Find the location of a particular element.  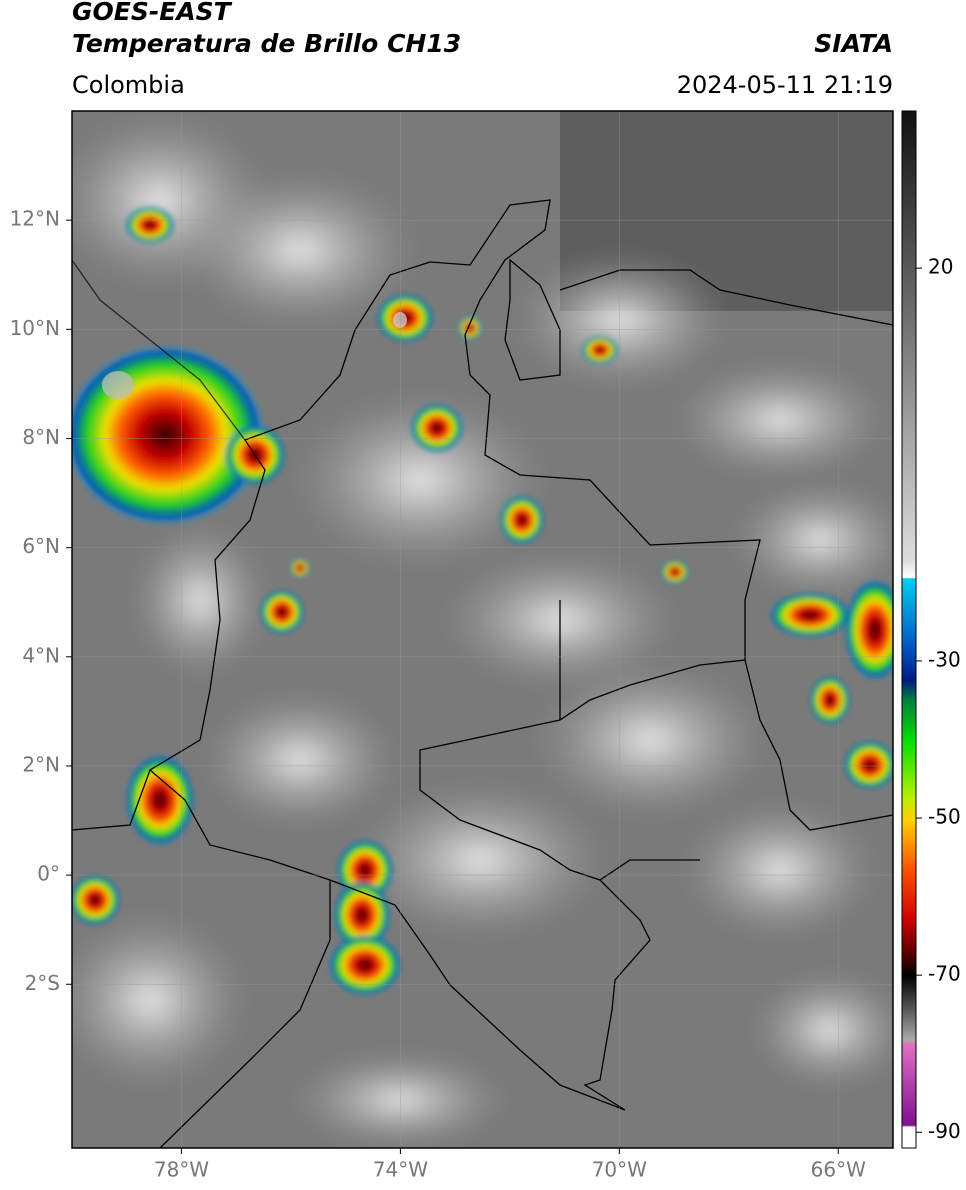

datetime: 2024-05-11 21:19 is located at coordinates (785, 85).